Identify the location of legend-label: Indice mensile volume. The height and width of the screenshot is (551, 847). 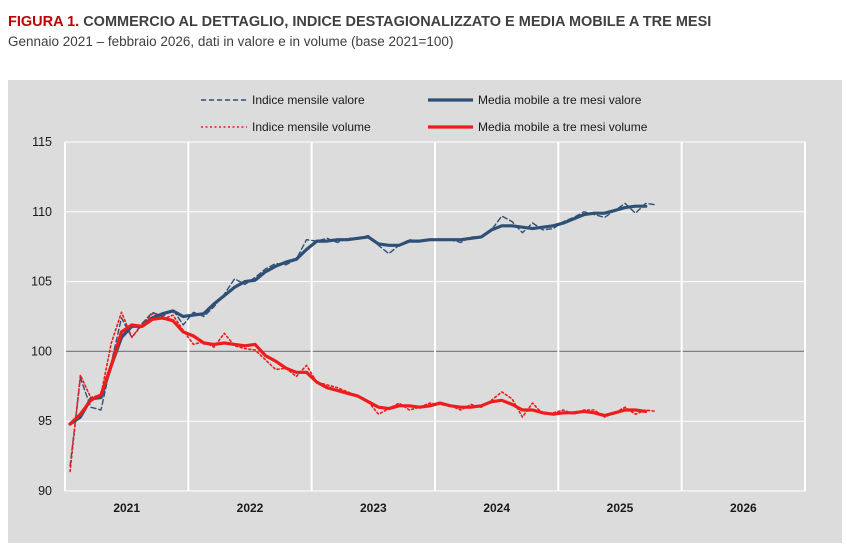
(311, 127).